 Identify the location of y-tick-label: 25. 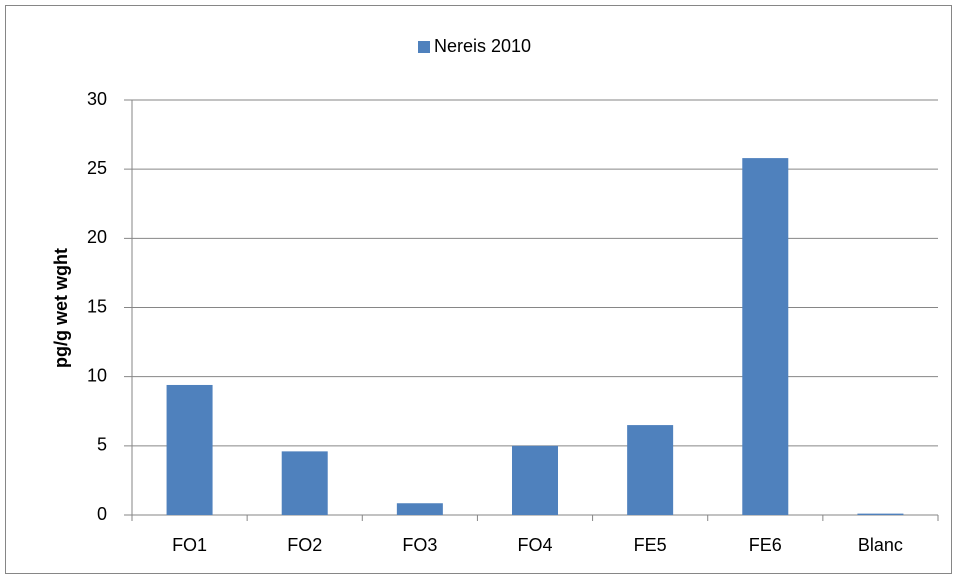
(97, 168).